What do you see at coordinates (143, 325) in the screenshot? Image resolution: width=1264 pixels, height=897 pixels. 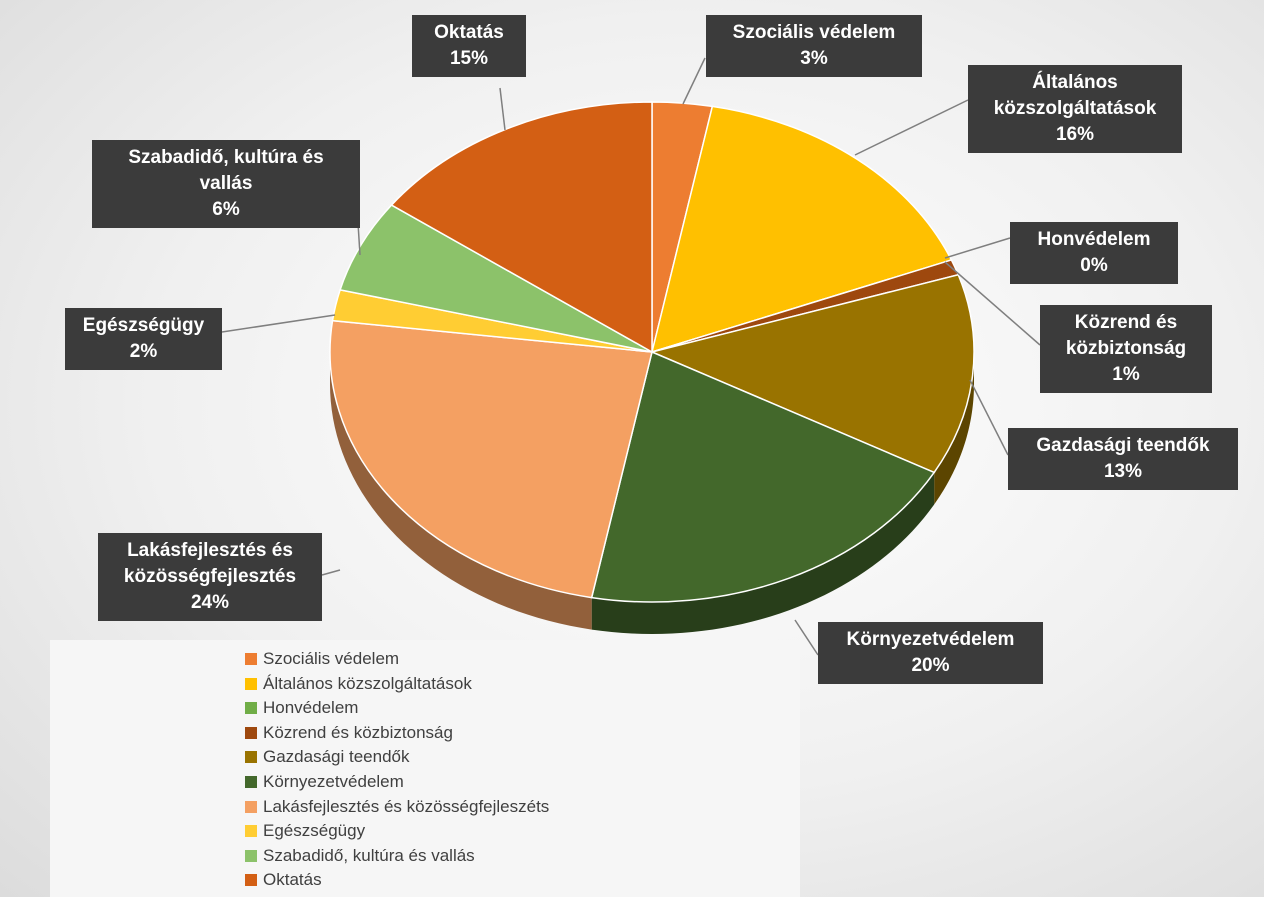 I see `label-name: Egészségügy` at bounding box center [143, 325].